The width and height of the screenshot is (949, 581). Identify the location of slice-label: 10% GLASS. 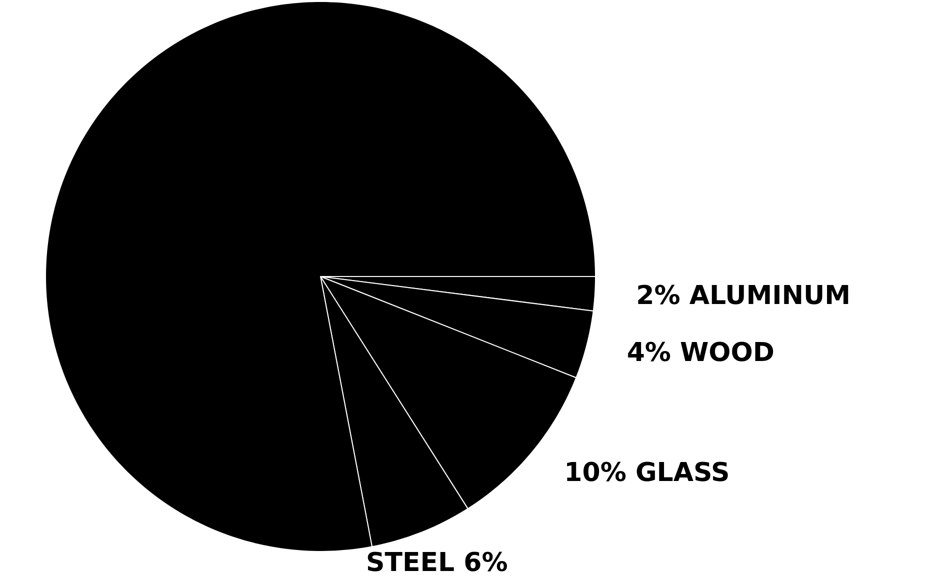
(647, 473).